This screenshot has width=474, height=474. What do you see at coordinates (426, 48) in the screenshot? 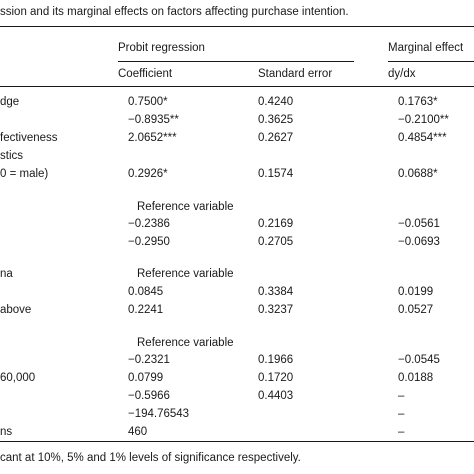
I see `header-marginal-effect: Marginal effect` at bounding box center [426, 48].